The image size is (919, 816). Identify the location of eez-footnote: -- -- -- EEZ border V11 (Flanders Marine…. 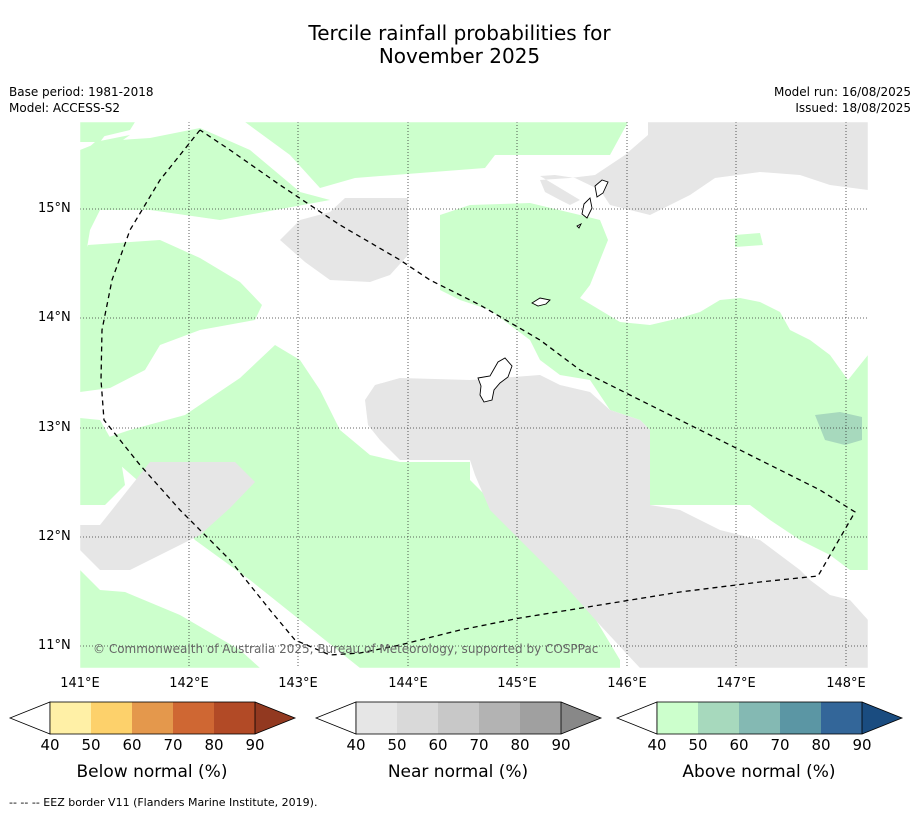
(163, 802).